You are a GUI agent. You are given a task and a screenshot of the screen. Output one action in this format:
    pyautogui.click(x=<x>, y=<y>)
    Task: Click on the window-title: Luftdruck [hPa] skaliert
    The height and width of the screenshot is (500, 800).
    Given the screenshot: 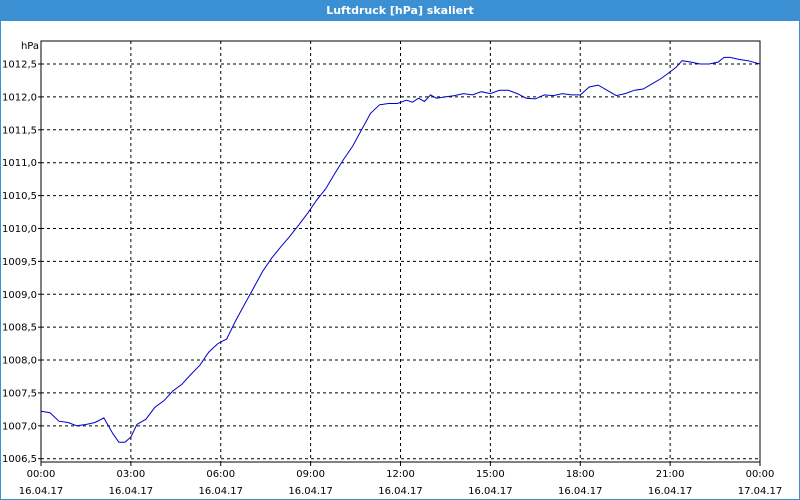 What is the action you would take?
    pyautogui.click(x=400, y=11)
    